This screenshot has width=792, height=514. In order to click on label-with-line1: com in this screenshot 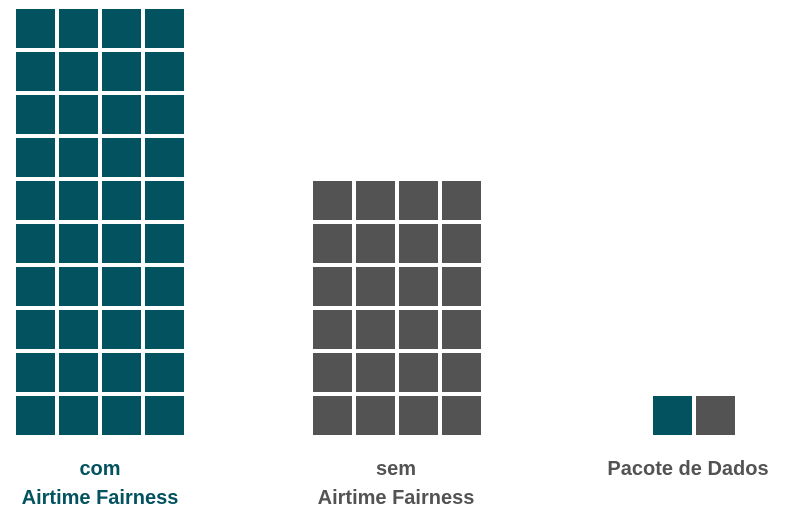, I will do `click(100, 469)`.